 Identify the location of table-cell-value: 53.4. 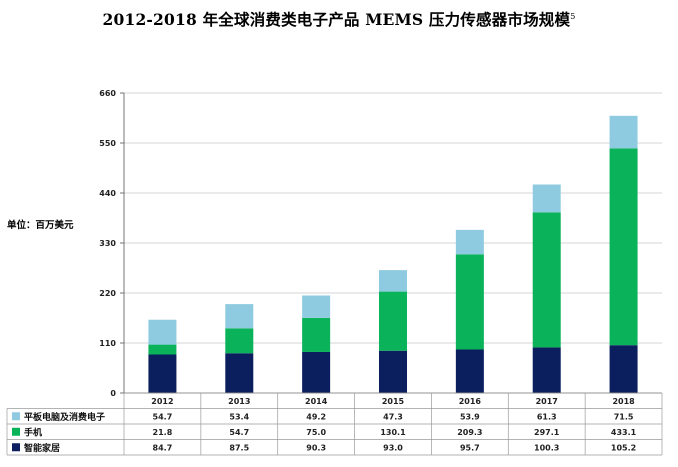
(239, 416).